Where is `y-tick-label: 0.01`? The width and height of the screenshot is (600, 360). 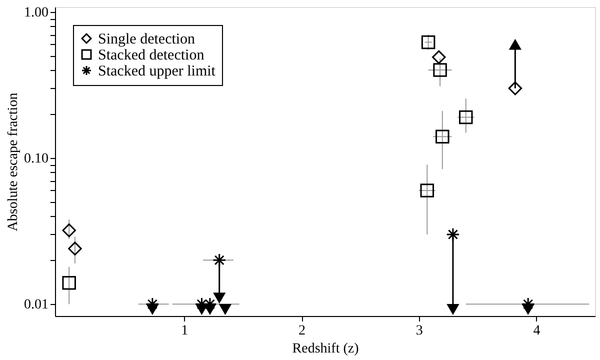
y-tick-label: 0.01 is located at coordinates (36, 305).